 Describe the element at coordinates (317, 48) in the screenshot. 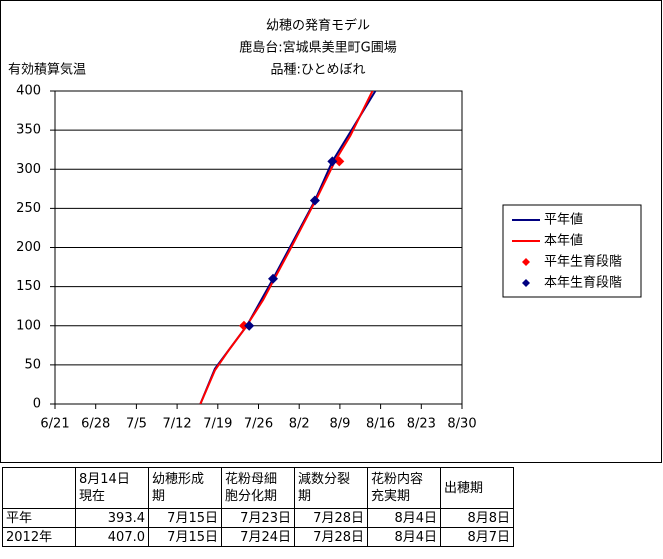

I see `chart-title: 鹿島台:宮城県美里町G圃場` at that location.